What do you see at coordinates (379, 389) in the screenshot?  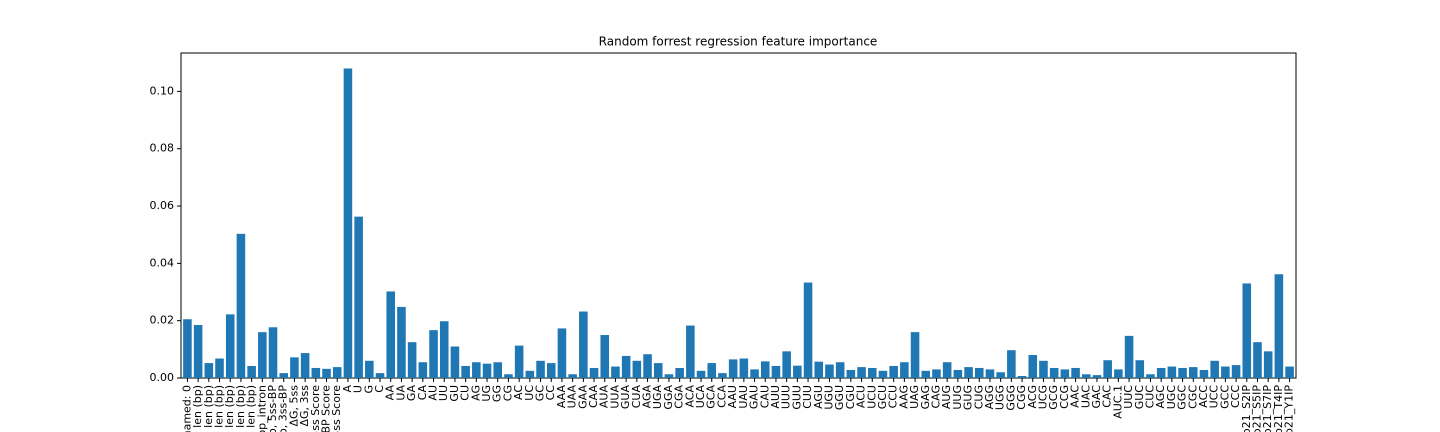 I see `x-tick-label: C` at bounding box center [379, 389].